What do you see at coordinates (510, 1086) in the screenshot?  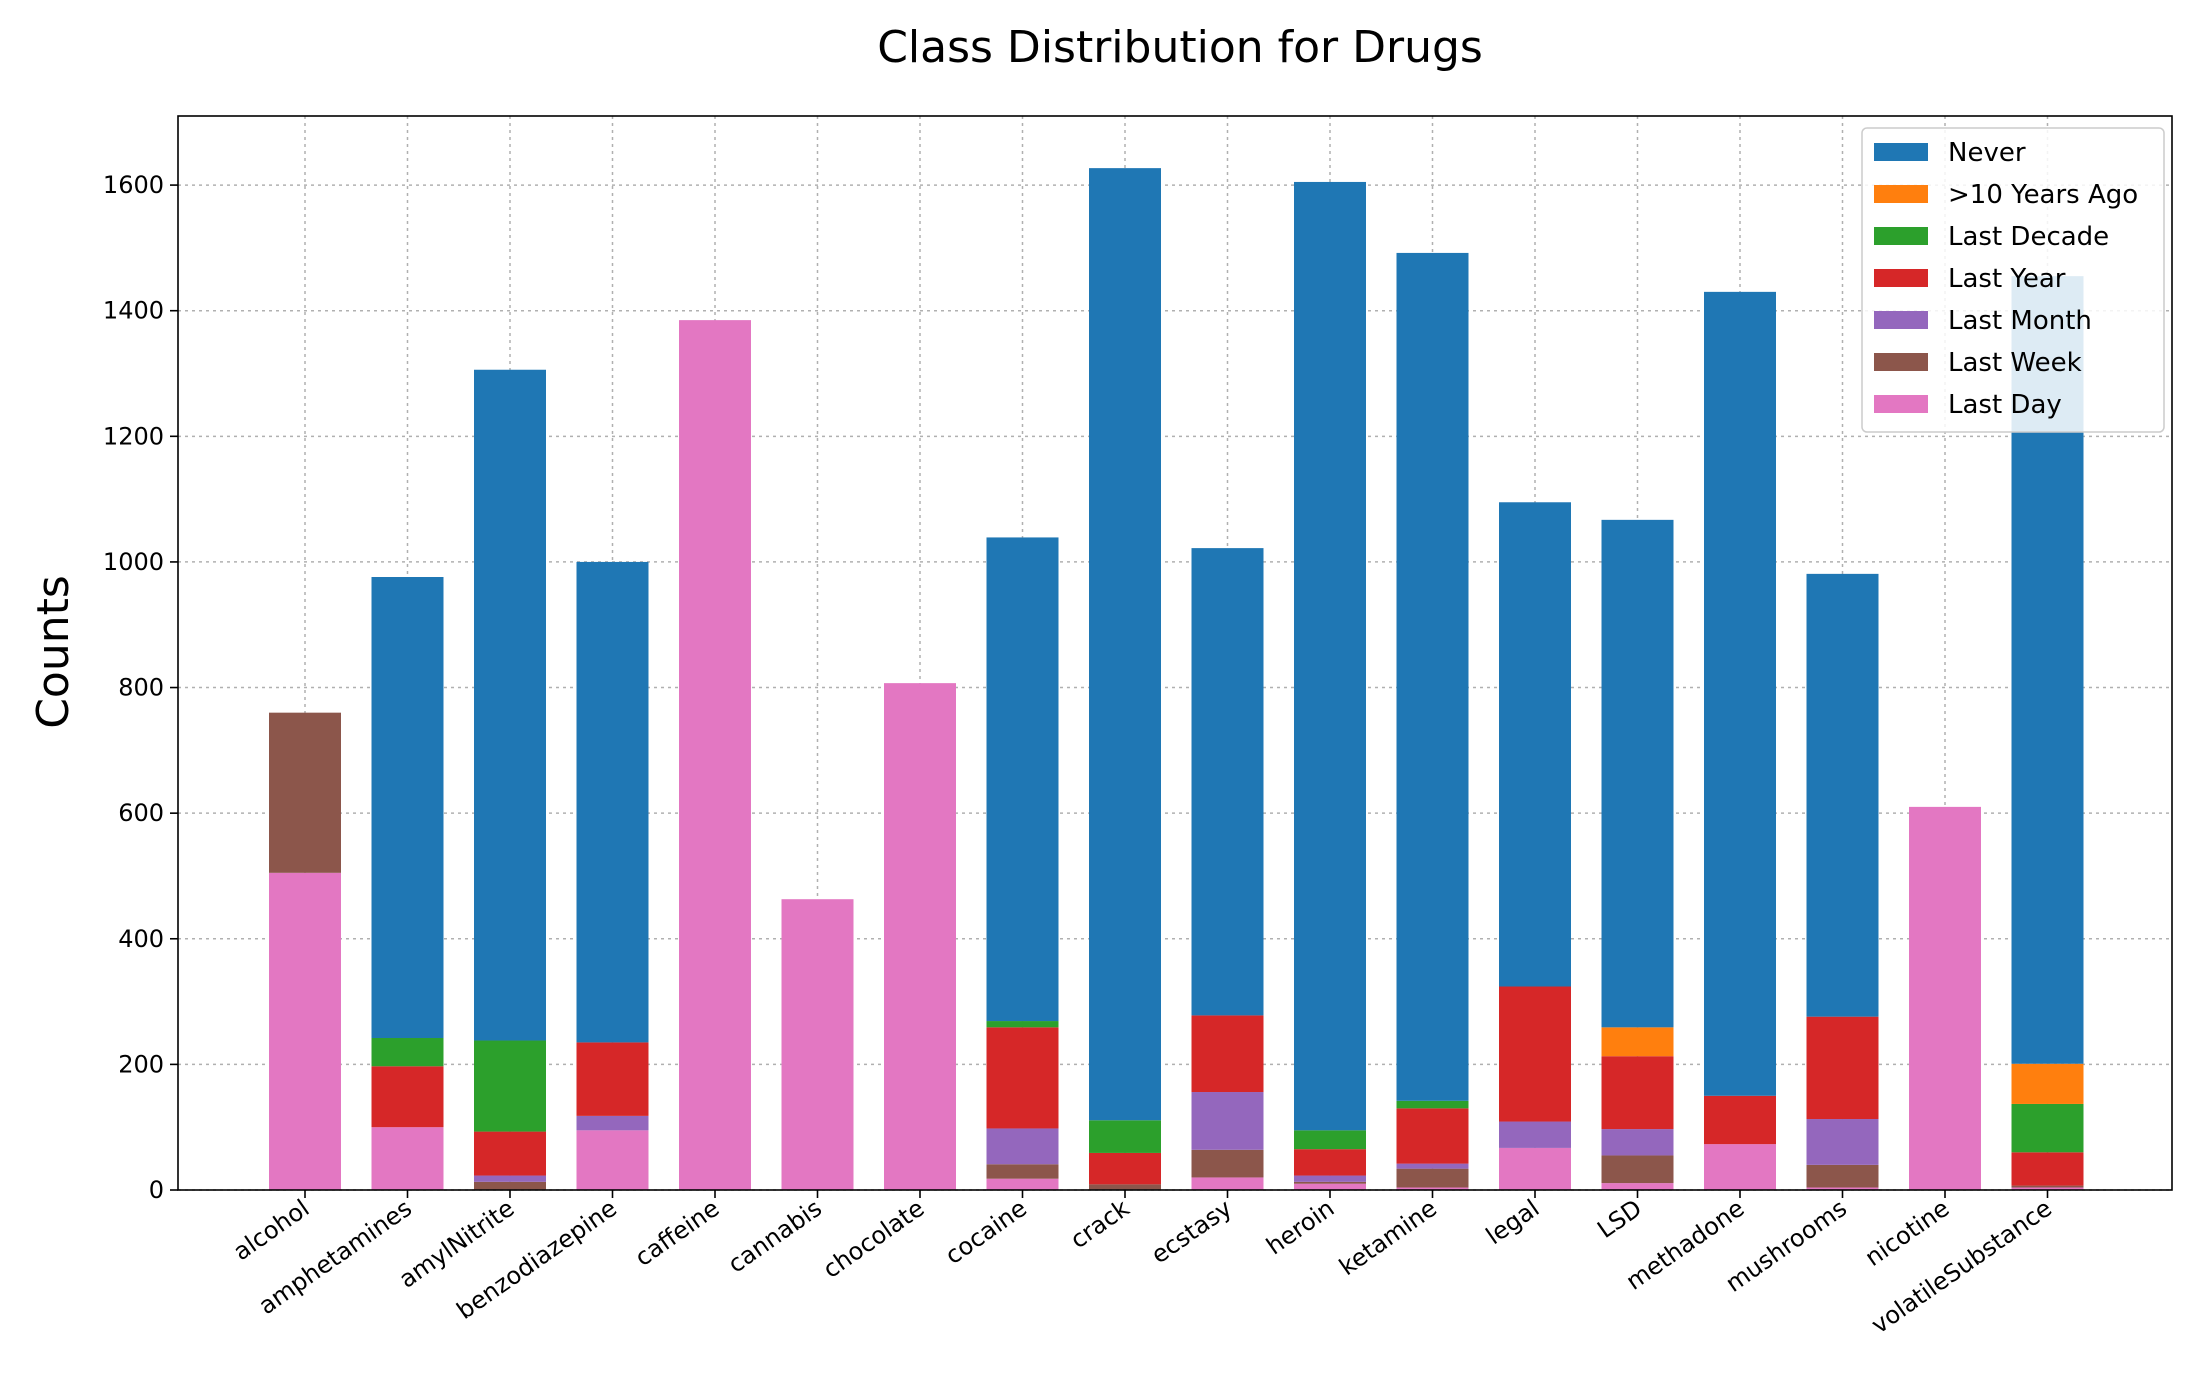 I see `bar-amylnitrite-last-decade` at bounding box center [510, 1086].